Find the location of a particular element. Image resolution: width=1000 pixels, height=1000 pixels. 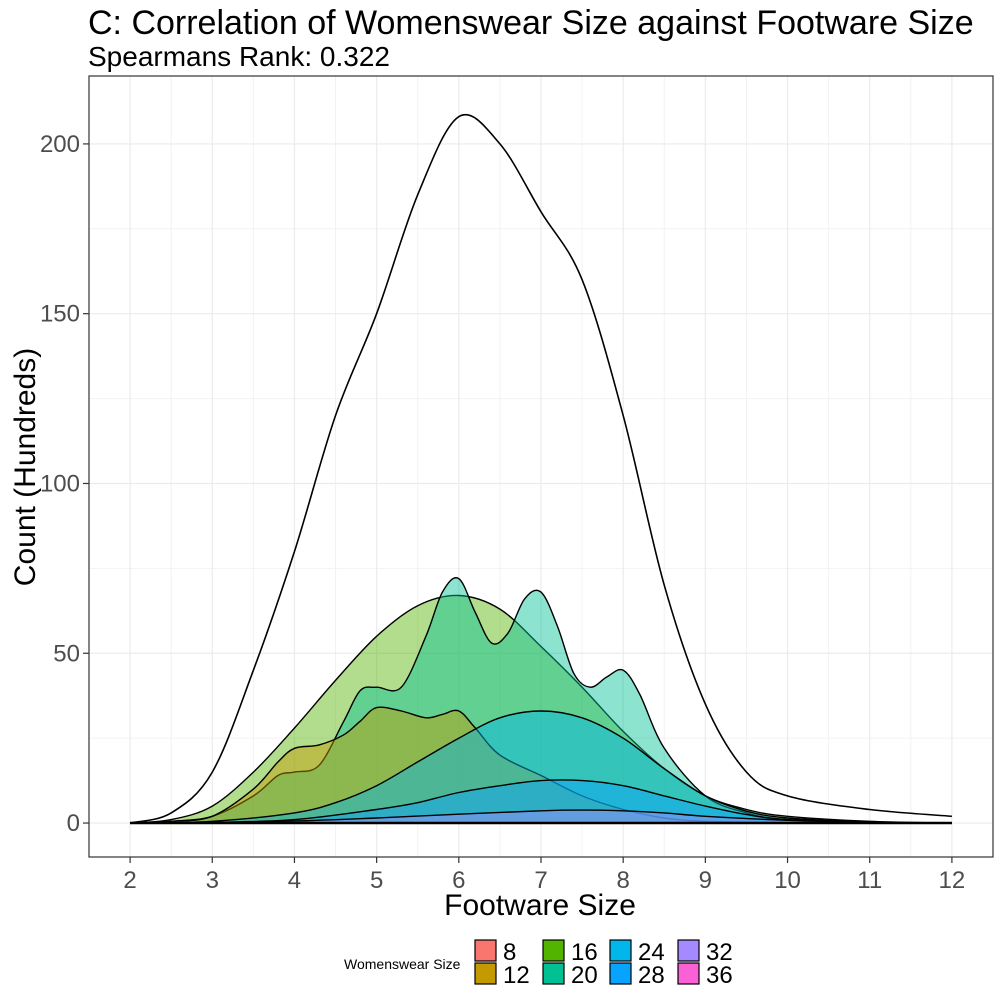

x-tick-label: 4 is located at coordinates (294, 880).